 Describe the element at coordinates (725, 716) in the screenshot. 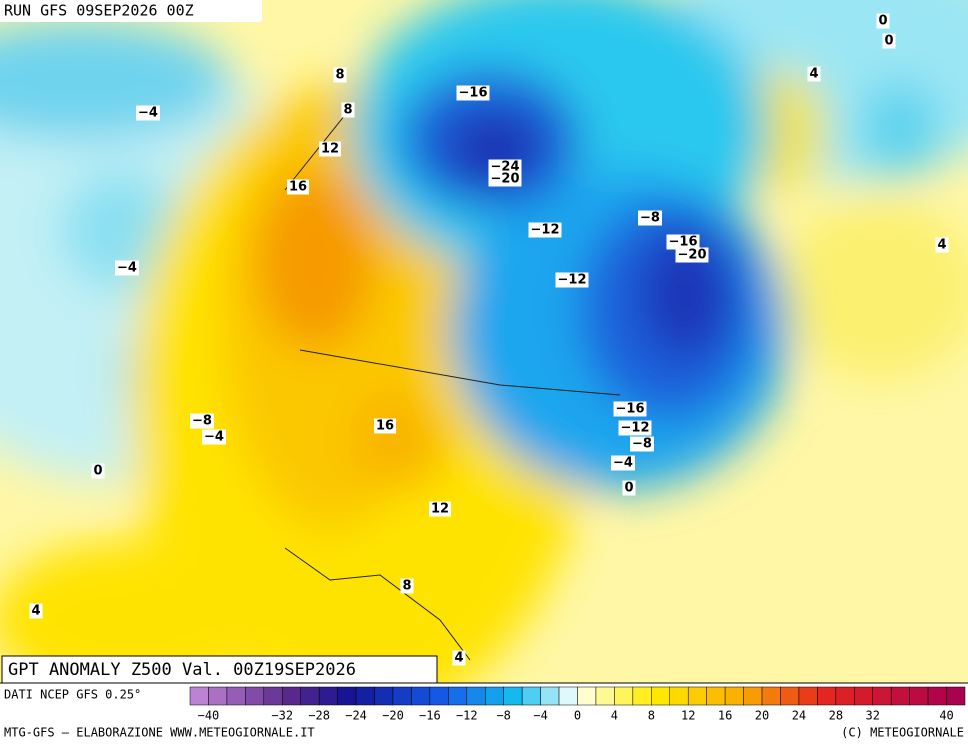

I see `colorbar-label: 16` at that location.